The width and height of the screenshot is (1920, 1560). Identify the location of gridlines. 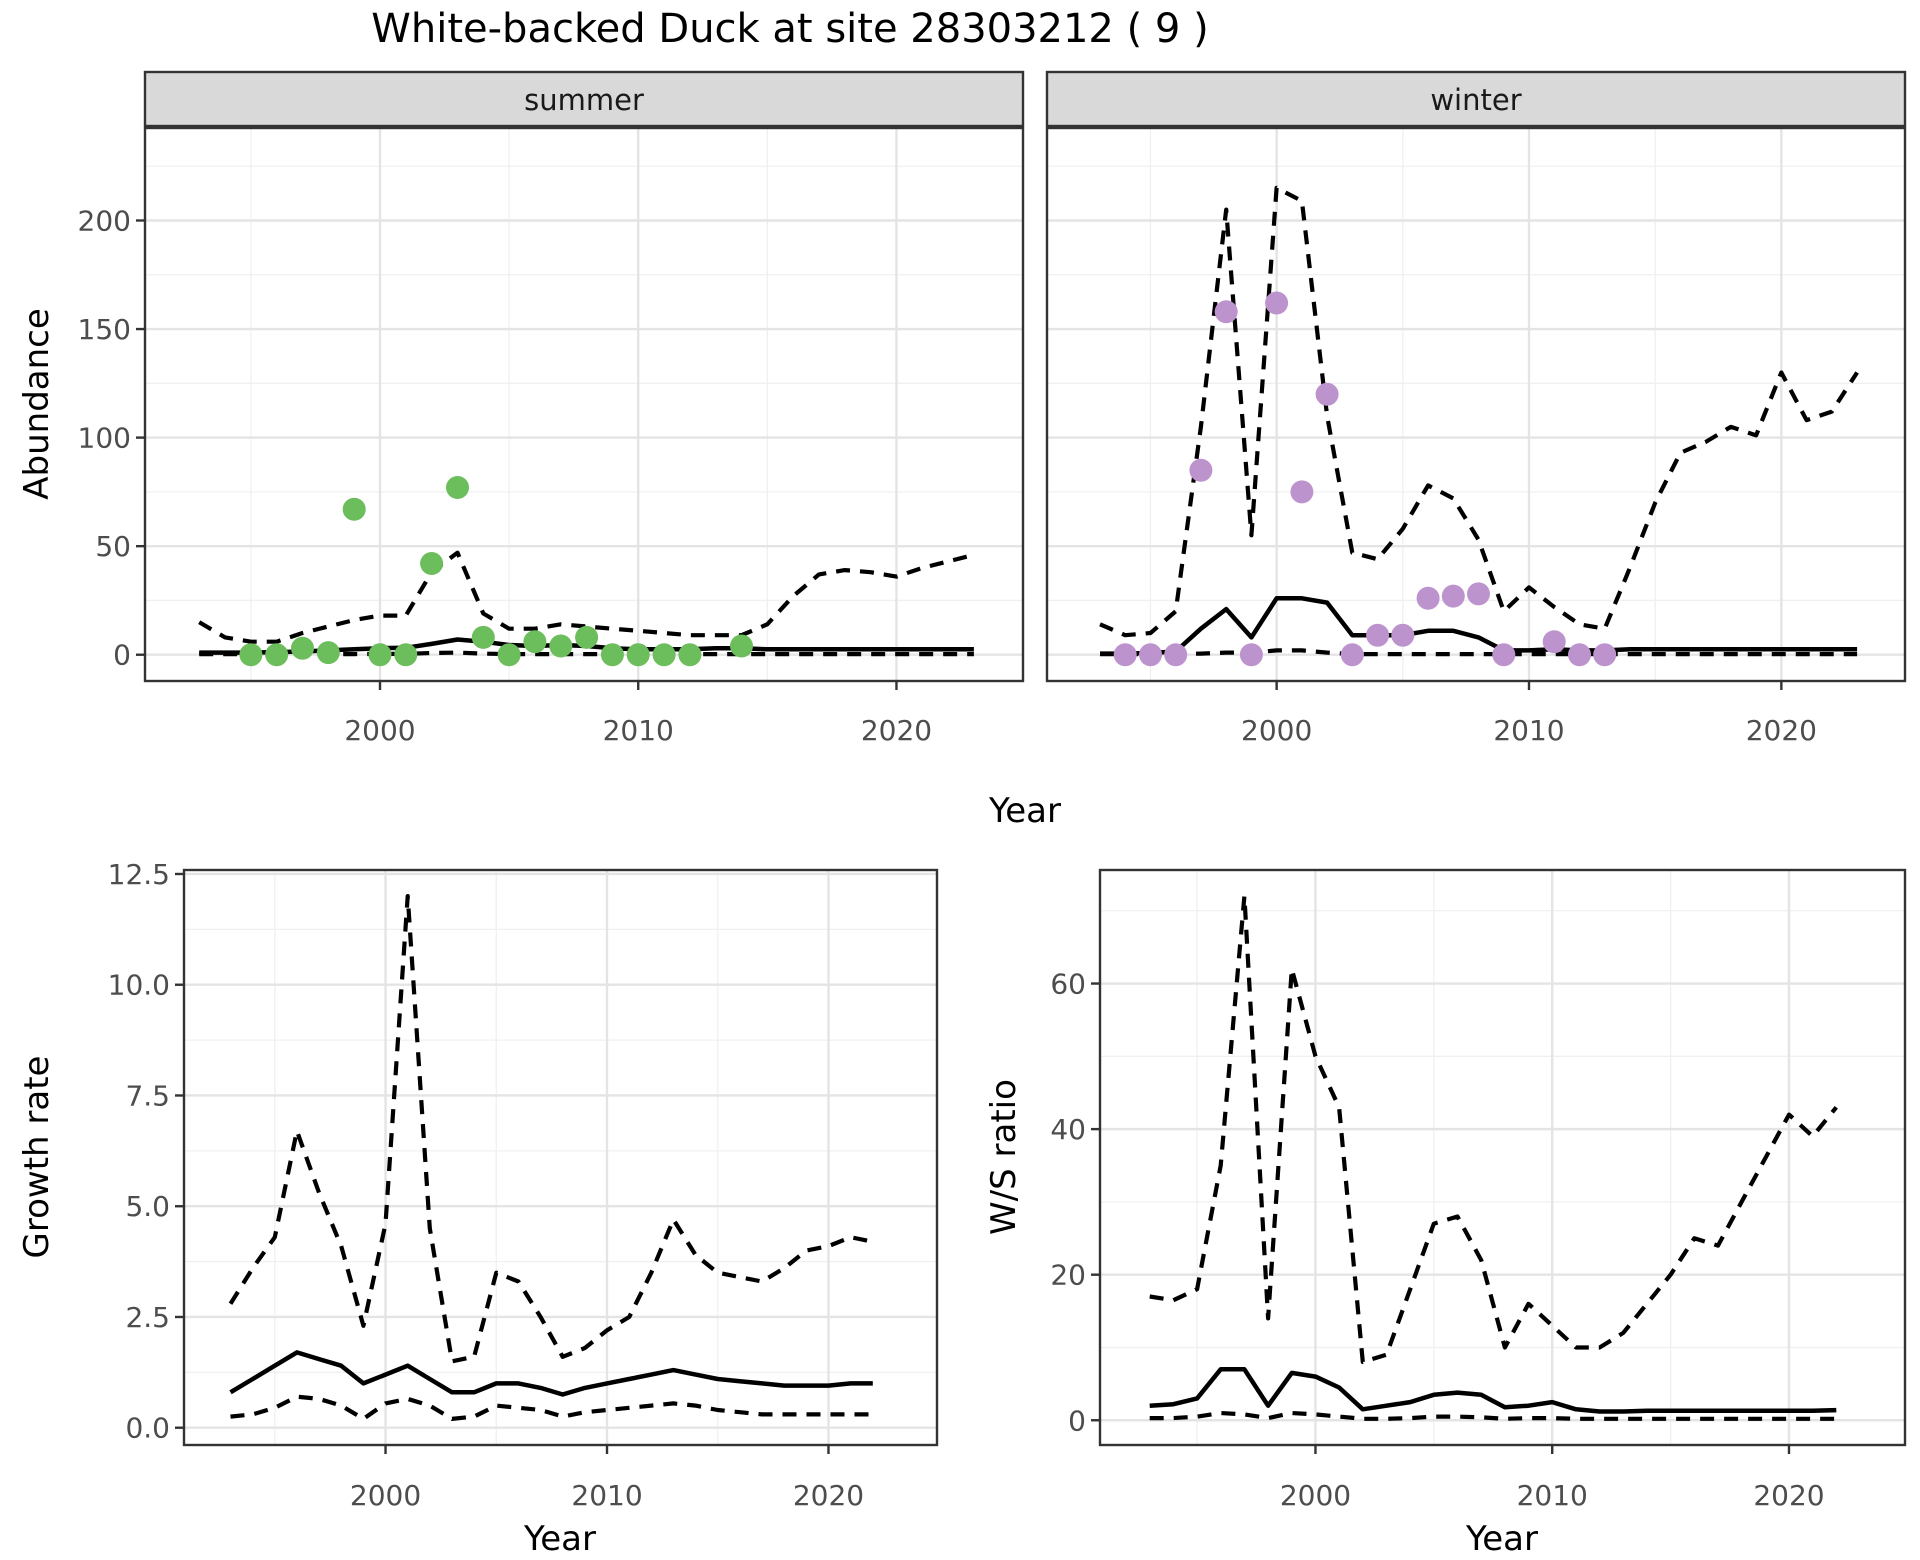
(560, 1157).